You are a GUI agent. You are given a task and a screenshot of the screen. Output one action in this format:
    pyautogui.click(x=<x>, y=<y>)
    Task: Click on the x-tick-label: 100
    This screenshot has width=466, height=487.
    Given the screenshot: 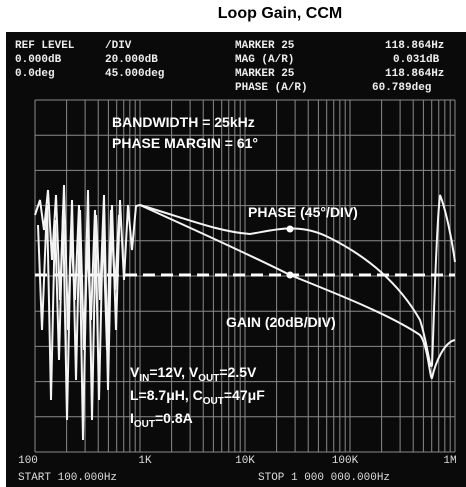 What is the action you would take?
    pyautogui.click(x=28, y=461)
    